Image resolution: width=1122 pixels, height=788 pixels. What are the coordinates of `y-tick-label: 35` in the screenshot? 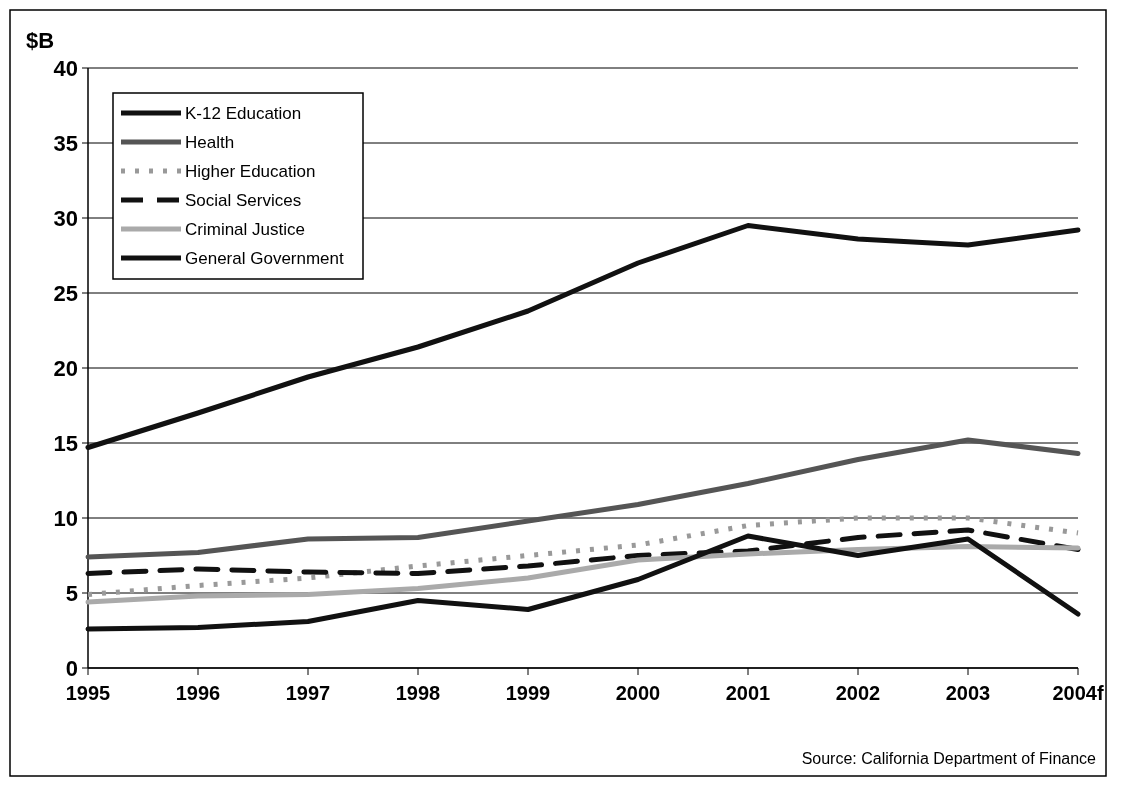 It's located at (65, 143).